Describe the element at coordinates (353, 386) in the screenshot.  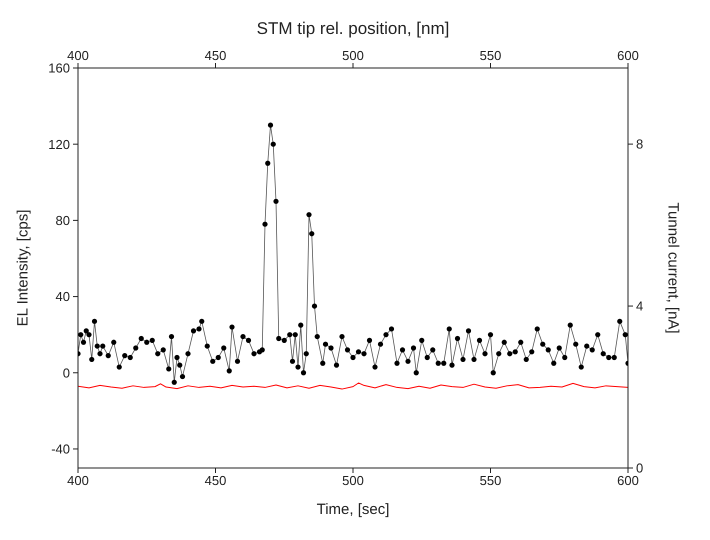
I see `line-series` at that location.